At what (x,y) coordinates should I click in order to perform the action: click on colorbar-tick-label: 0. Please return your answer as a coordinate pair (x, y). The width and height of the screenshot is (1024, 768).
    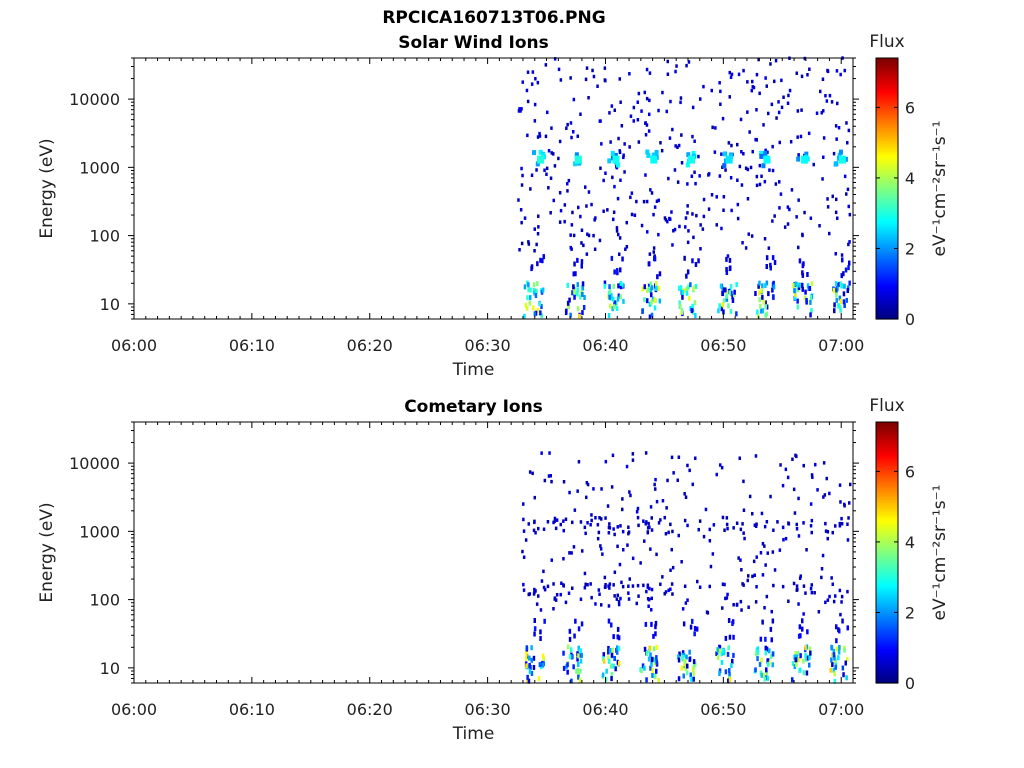
    Looking at the image, I should click on (910, 319).